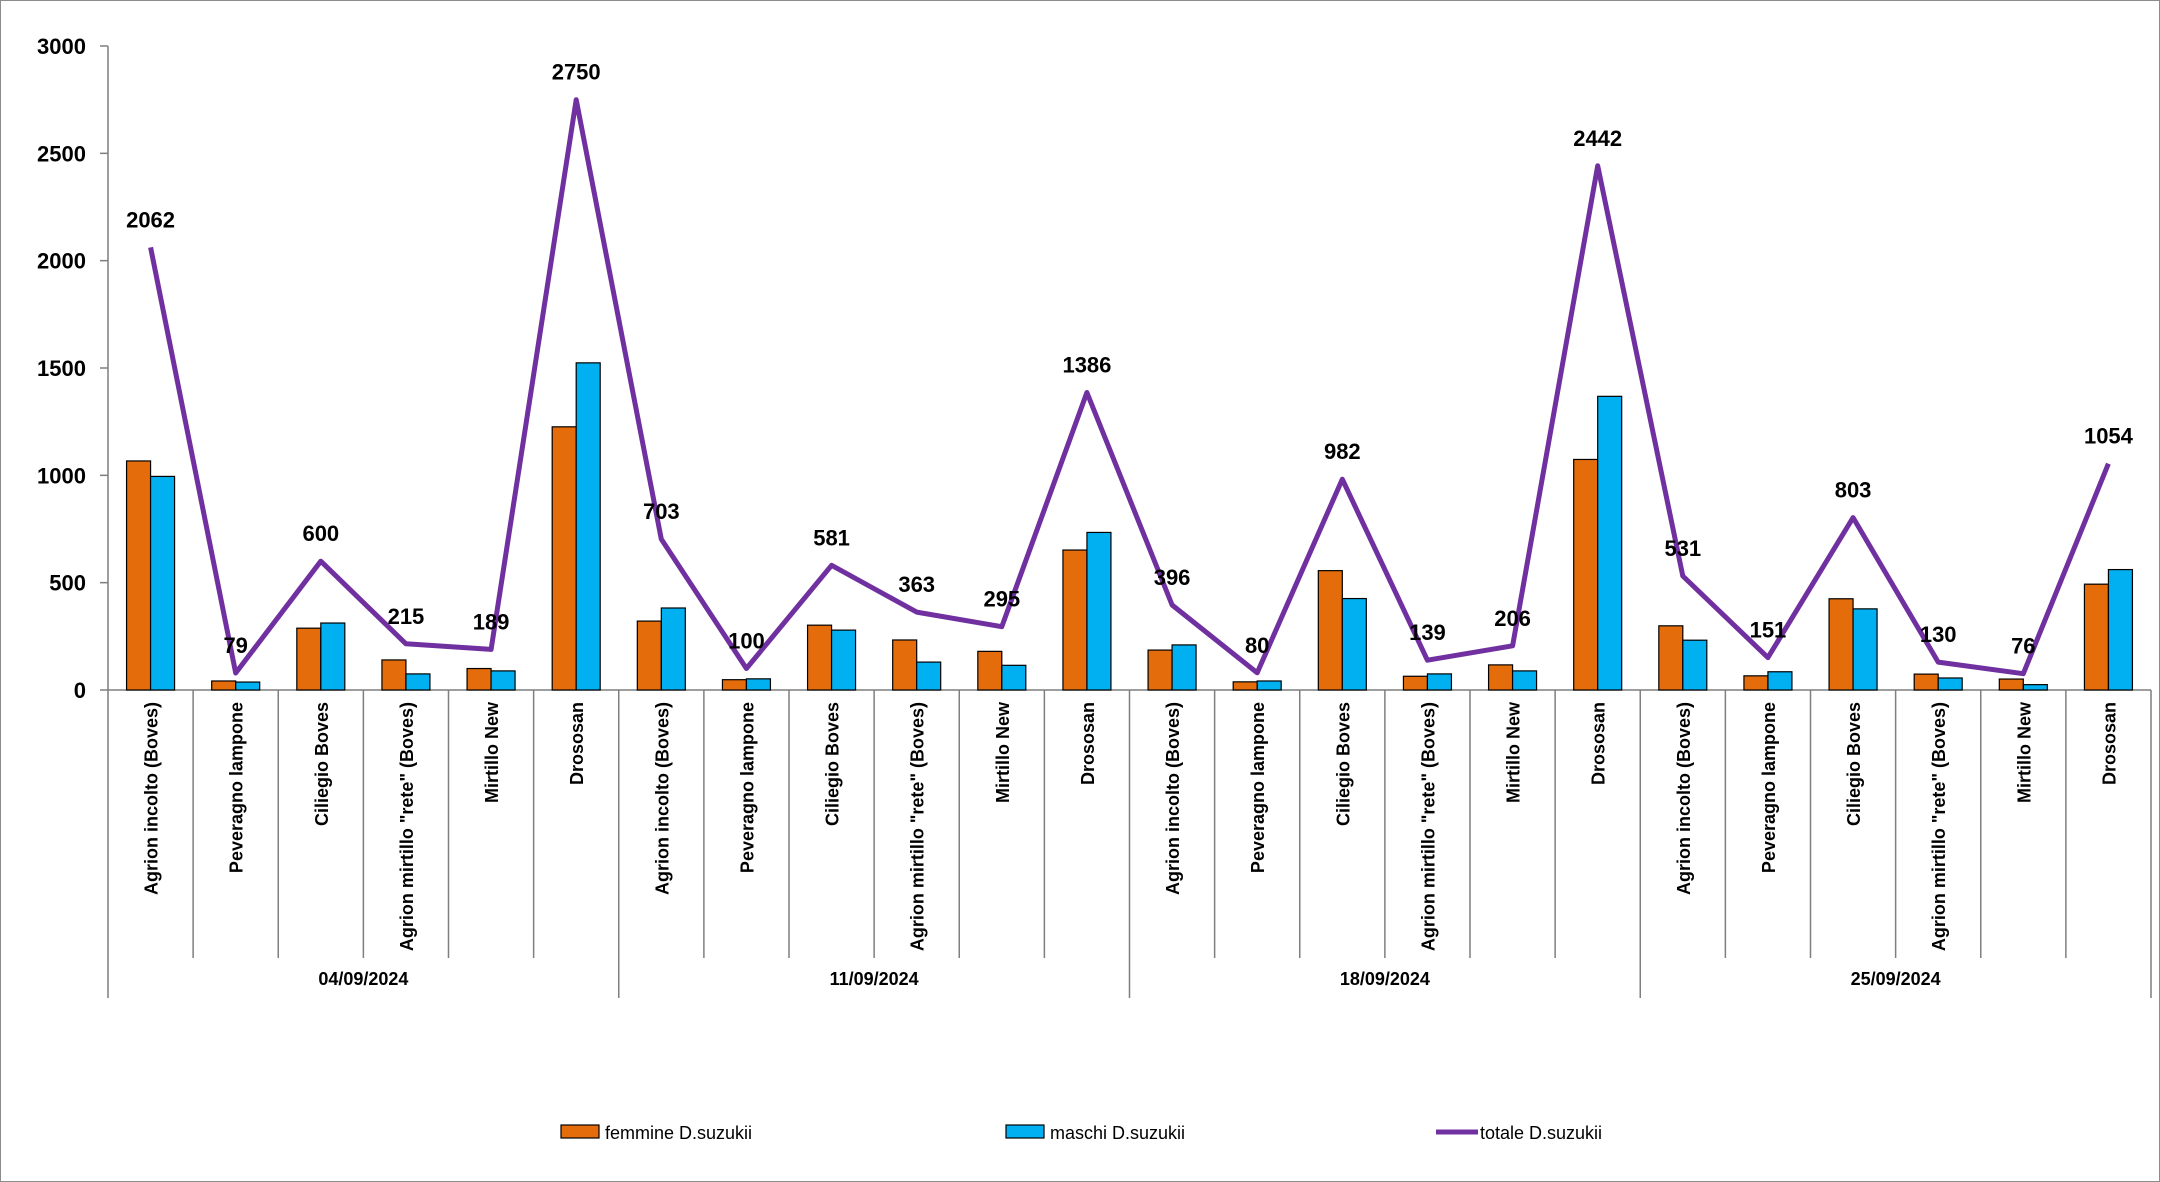 Image resolution: width=2160 pixels, height=1182 pixels. I want to click on y-tick-label: 1500, so click(61, 368).